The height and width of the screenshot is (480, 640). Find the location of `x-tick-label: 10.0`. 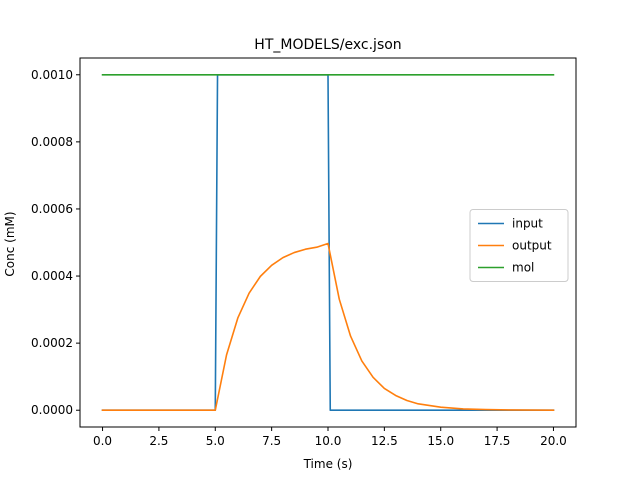

x-tick-label: 10.0 is located at coordinates (328, 441).